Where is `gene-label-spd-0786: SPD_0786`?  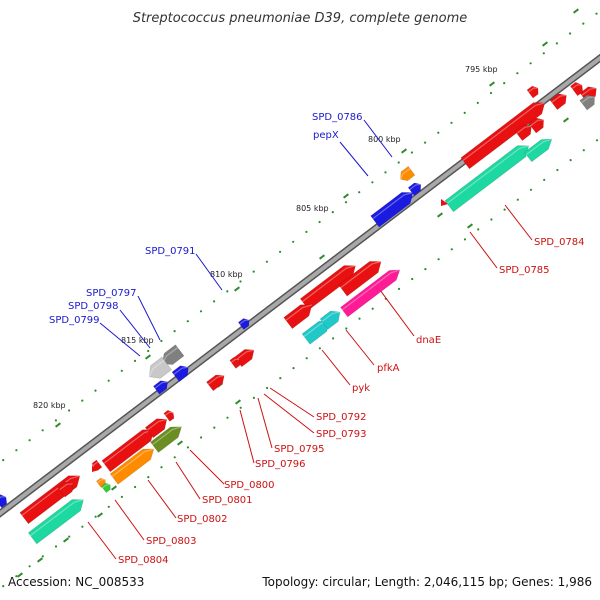 gene-label-spd-0786: SPD_0786 is located at coordinates (337, 117).